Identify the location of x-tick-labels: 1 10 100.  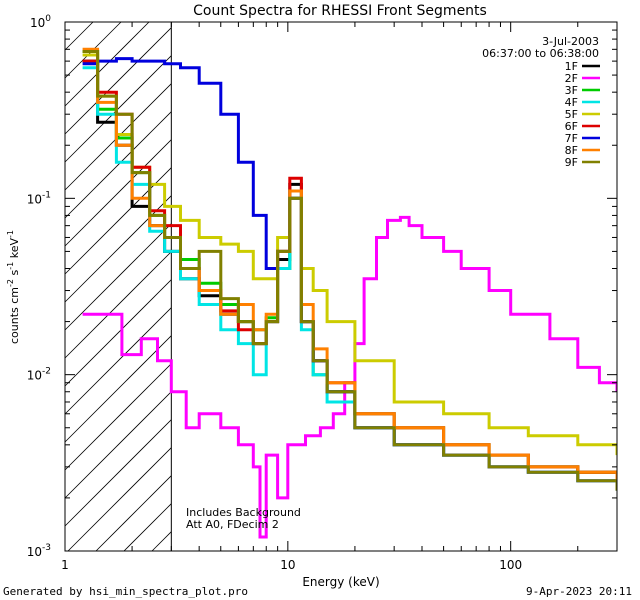
(291, 565).